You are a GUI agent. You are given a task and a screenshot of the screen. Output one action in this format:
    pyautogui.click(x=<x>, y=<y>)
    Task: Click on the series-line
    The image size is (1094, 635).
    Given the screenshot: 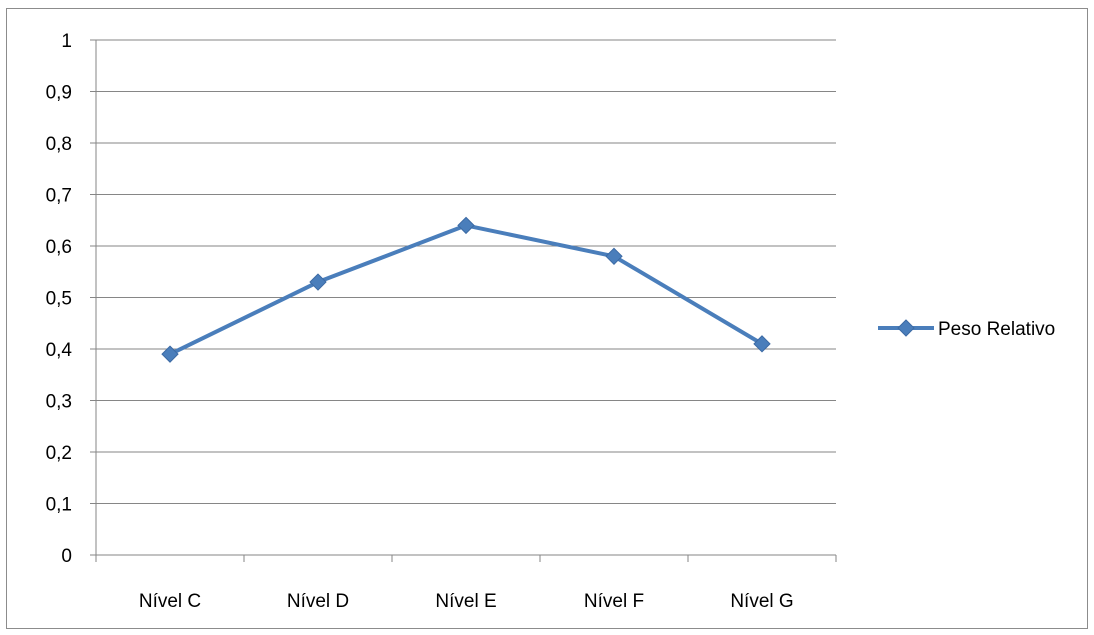 What is the action you would take?
    pyautogui.click(x=466, y=290)
    